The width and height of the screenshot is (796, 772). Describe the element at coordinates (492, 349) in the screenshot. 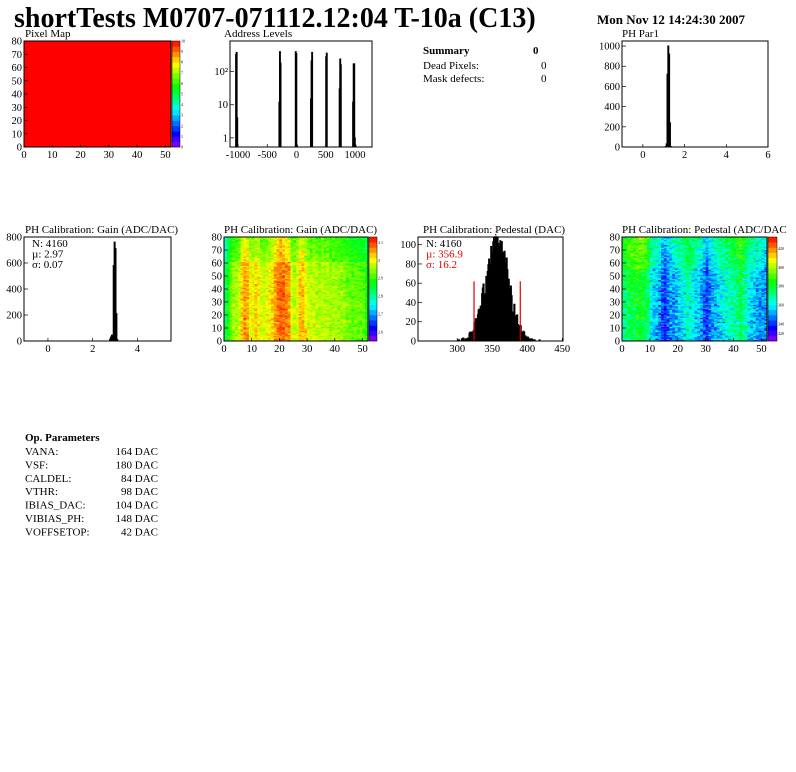

I see `x-tick-label: 350` at that location.